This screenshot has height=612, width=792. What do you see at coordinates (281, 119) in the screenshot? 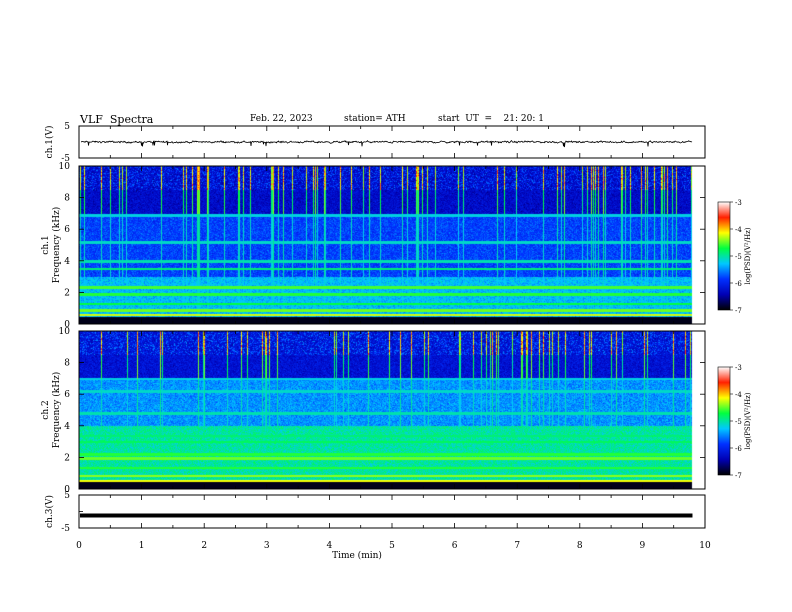
I see `date-label: Feb. 22, 2023` at bounding box center [281, 119].